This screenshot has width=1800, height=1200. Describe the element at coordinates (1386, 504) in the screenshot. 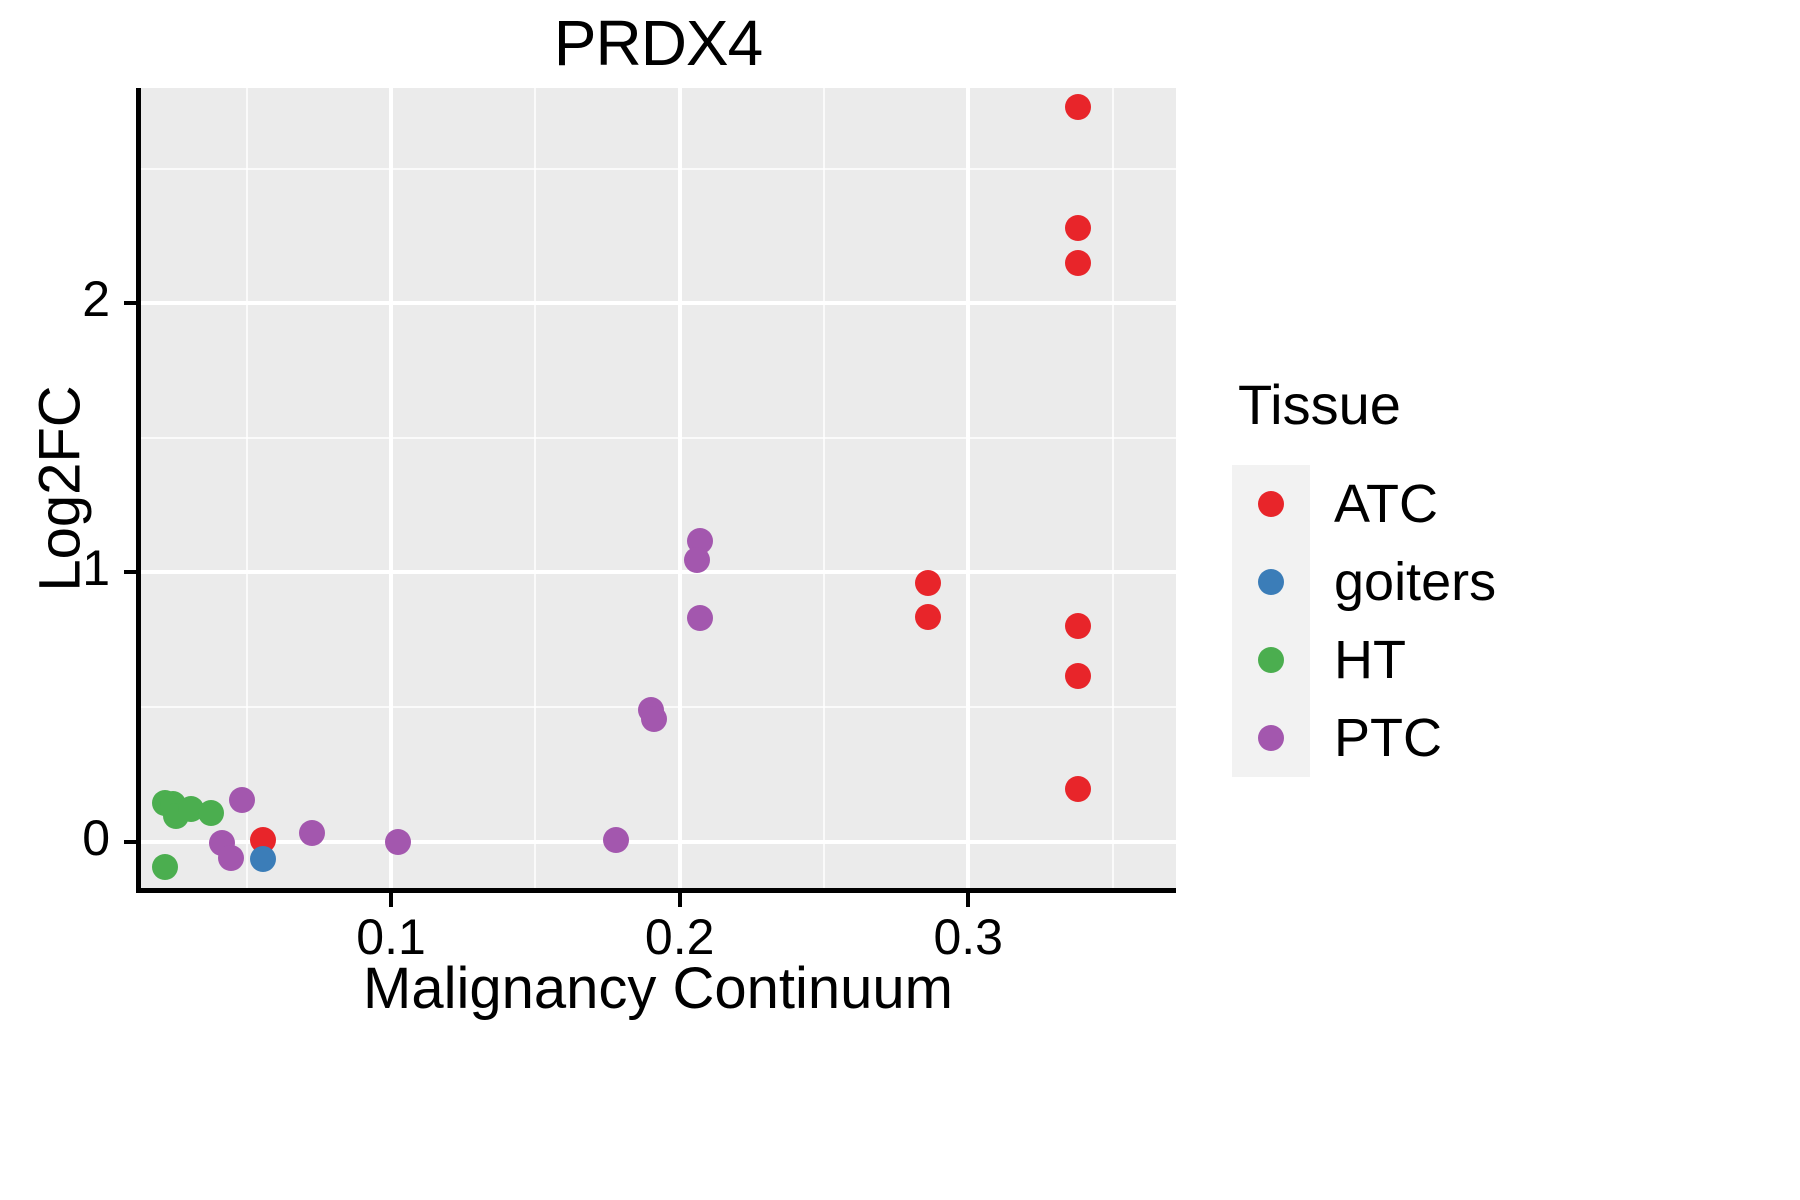

I see `legend-item-label: ATC` at that location.